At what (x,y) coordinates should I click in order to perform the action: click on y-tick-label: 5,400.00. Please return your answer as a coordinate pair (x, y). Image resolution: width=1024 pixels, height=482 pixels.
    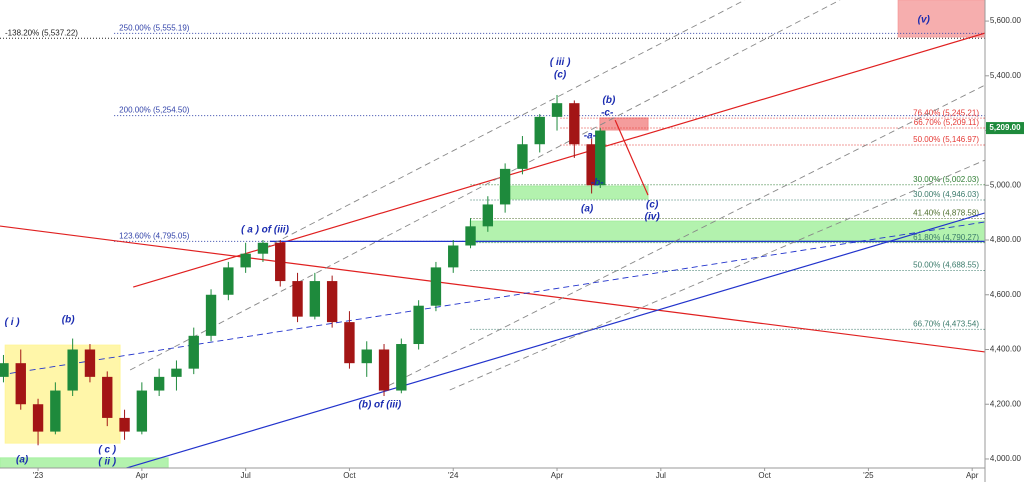
    Looking at the image, I should click on (1006, 75).